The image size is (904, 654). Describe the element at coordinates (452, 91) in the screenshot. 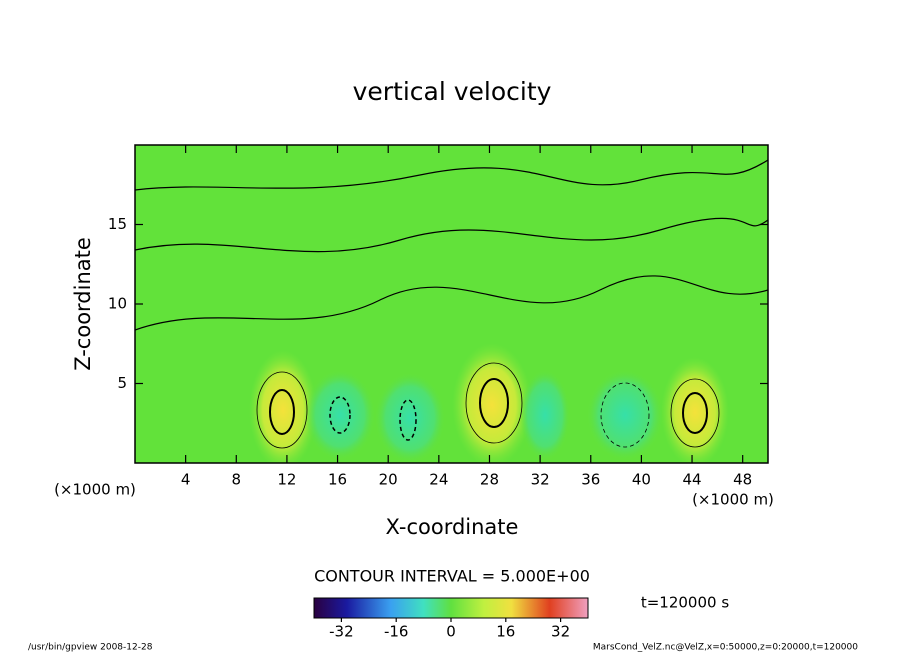

I see `chart-title: vertical velocity` at that location.